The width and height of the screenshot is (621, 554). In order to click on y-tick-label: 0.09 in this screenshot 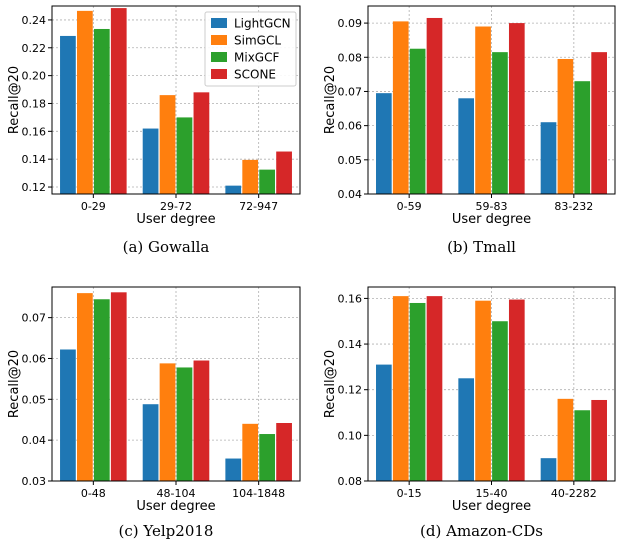, I will do `click(350, 23)`.